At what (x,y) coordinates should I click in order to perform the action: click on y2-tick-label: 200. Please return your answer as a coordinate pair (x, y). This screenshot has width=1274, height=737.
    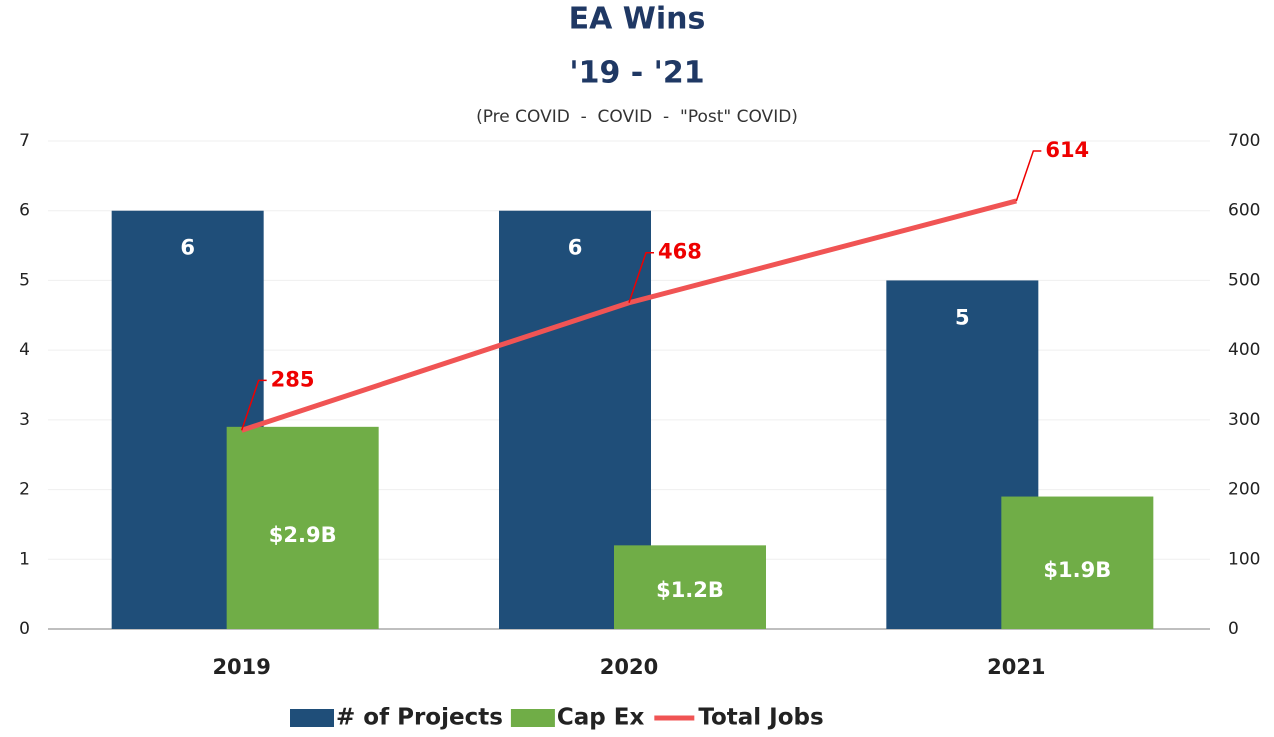
    Looking at the image, I should click on (1244, 490).